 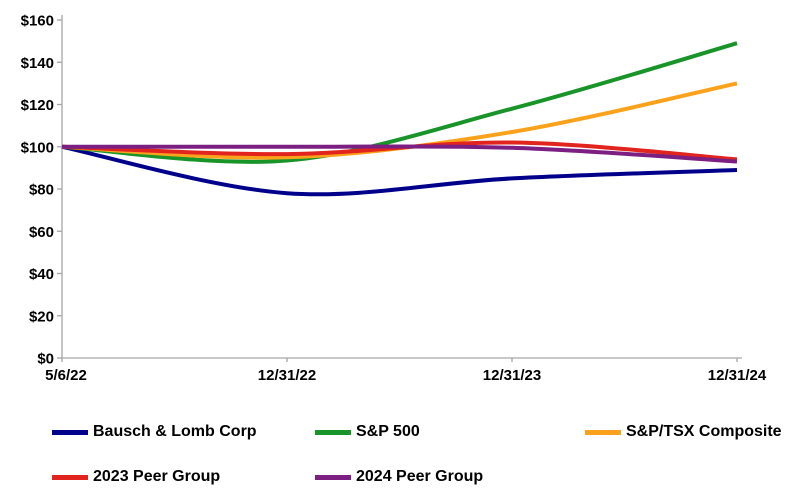 I want to click on x-tick-label: 12/31/24, so click(x=737, y=375).